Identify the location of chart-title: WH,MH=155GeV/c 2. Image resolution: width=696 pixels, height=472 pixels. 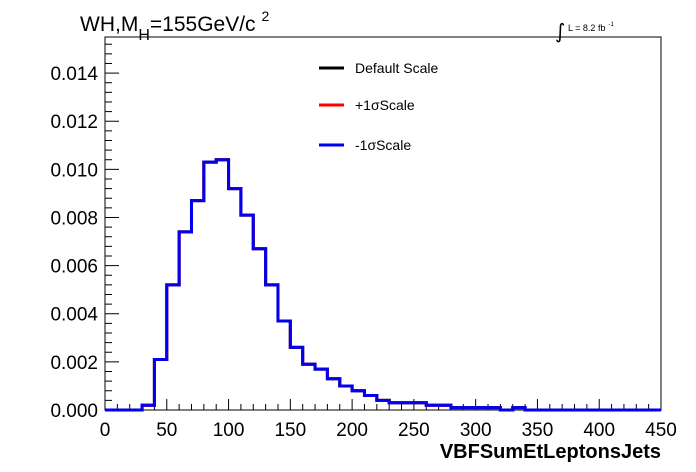
(175, 26).